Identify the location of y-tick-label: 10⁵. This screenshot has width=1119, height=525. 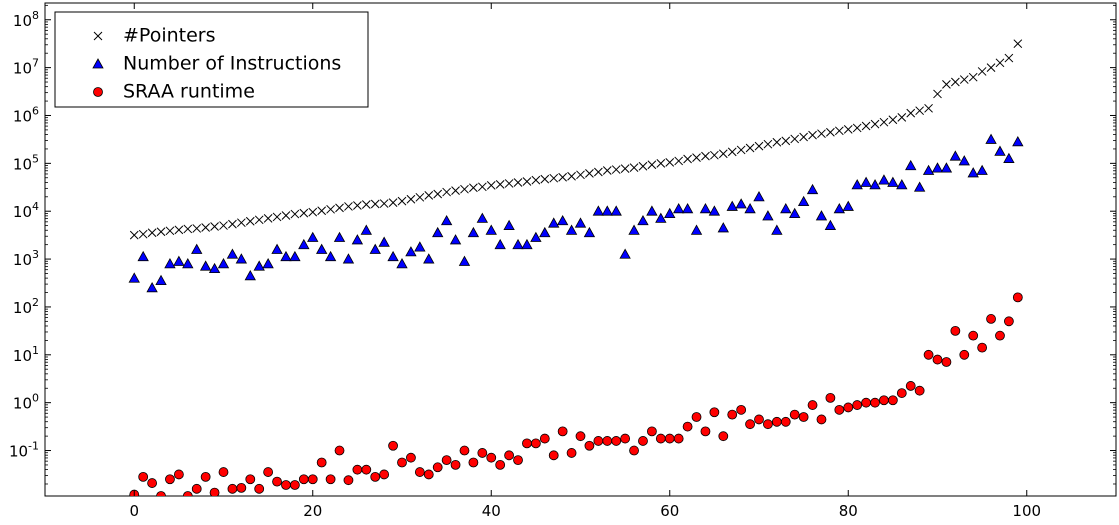
(26, 162).